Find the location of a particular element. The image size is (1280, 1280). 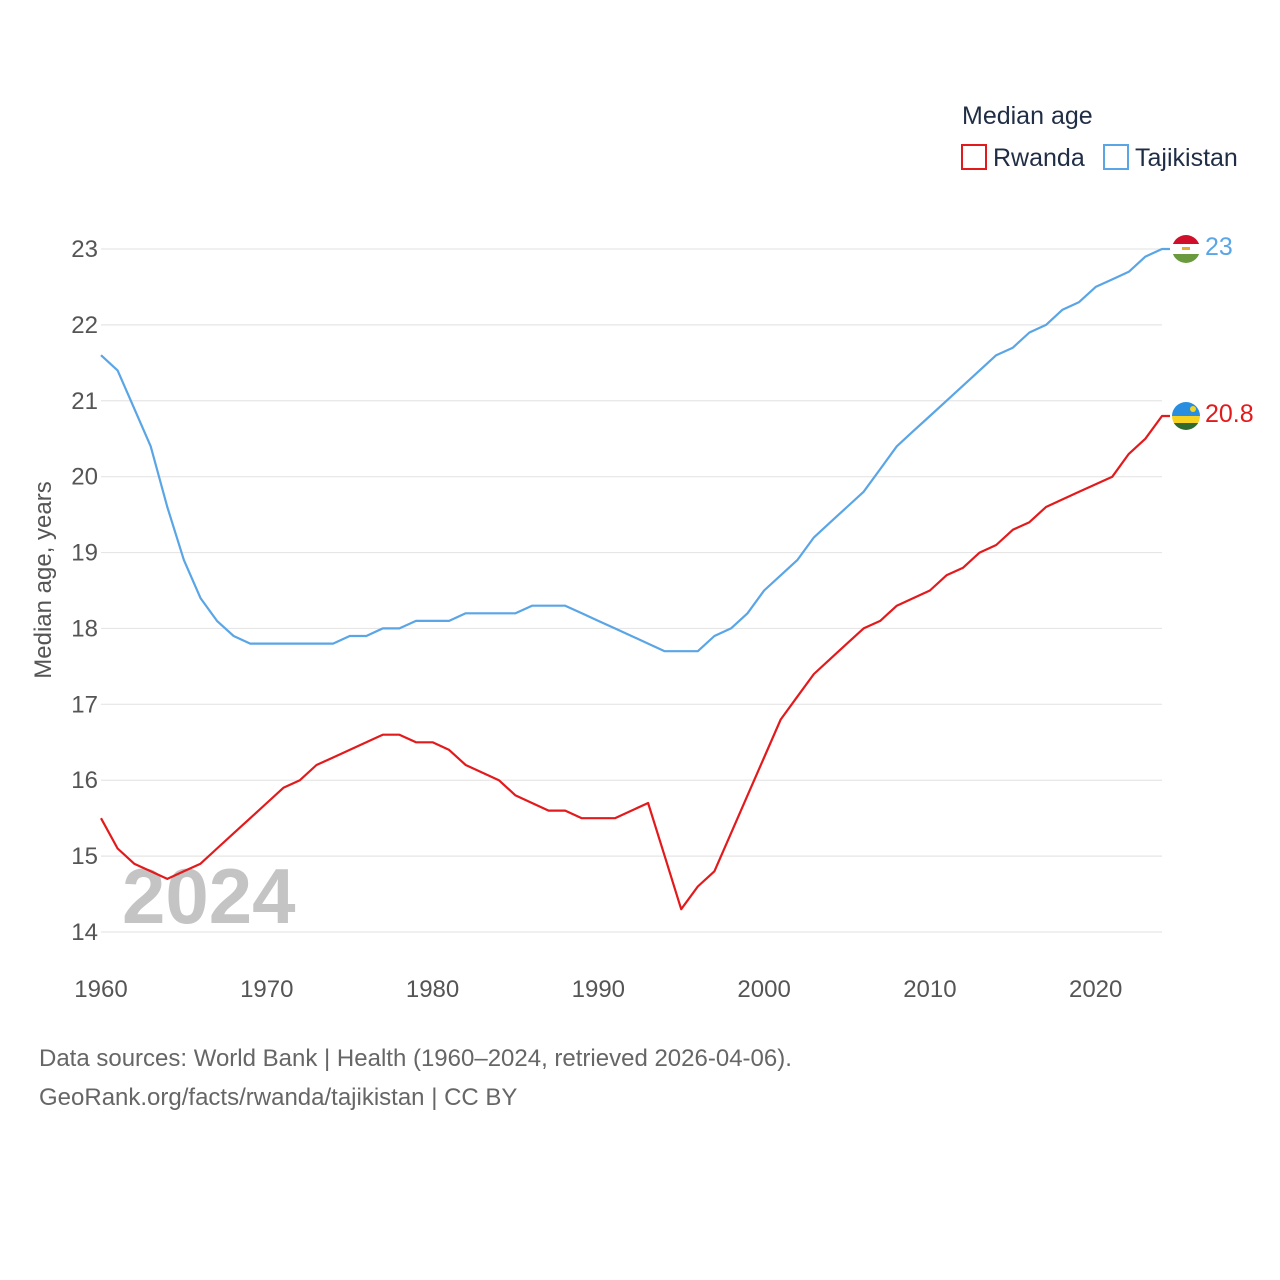

x-tick-label: 1990 is located at coordinates (598, 989).